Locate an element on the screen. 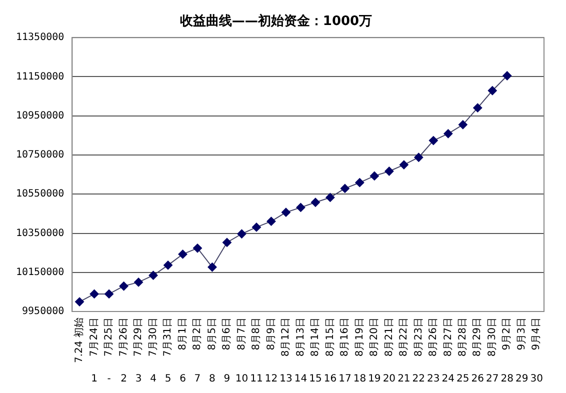  y-tick-label: 10950000 is located at coordinates (40, 116).